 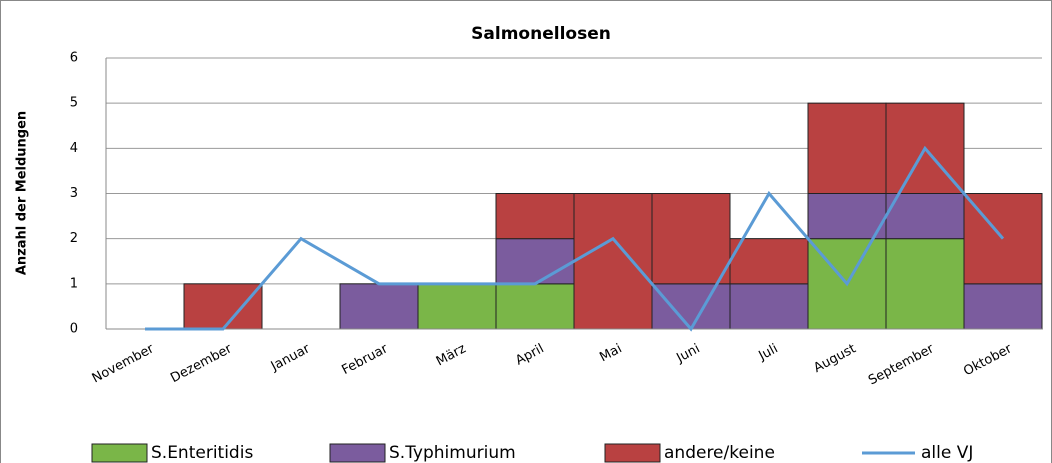 What do you see at coordinates (74, 103) in the screenshot?
I see `y-tick-label: 5` at bounding box center [74, 103].